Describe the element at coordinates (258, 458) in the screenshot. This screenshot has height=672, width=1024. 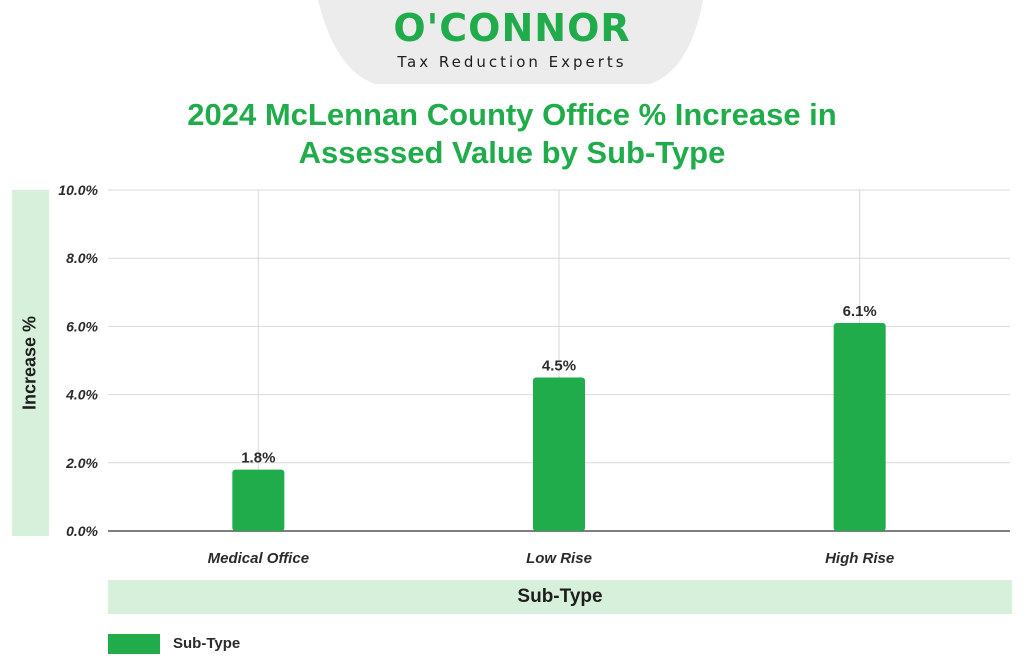
I see `data-label: 1.8%` at that location.